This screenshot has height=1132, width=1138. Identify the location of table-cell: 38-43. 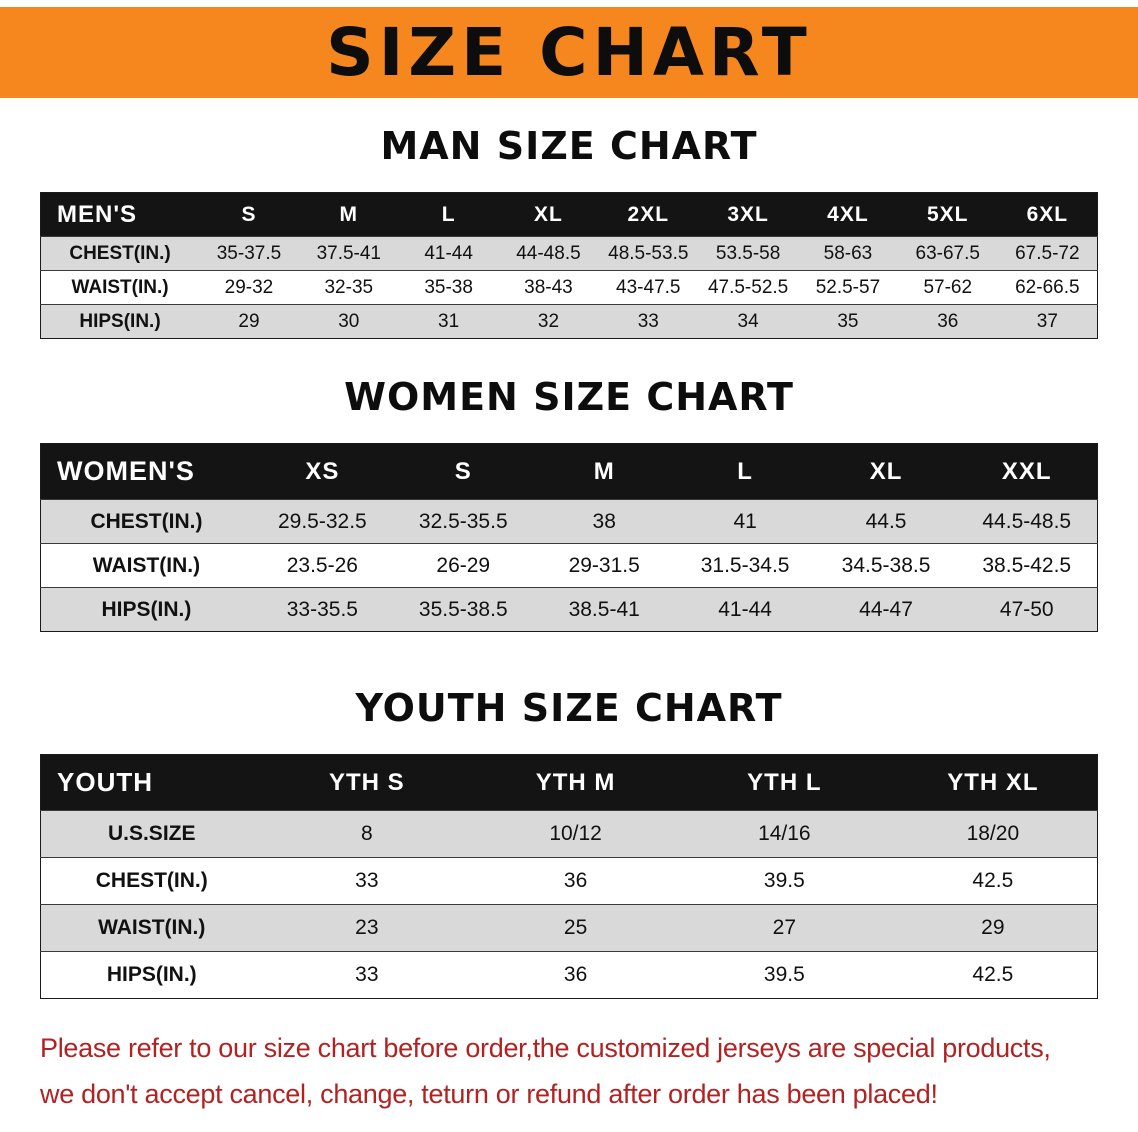
(548, 287).